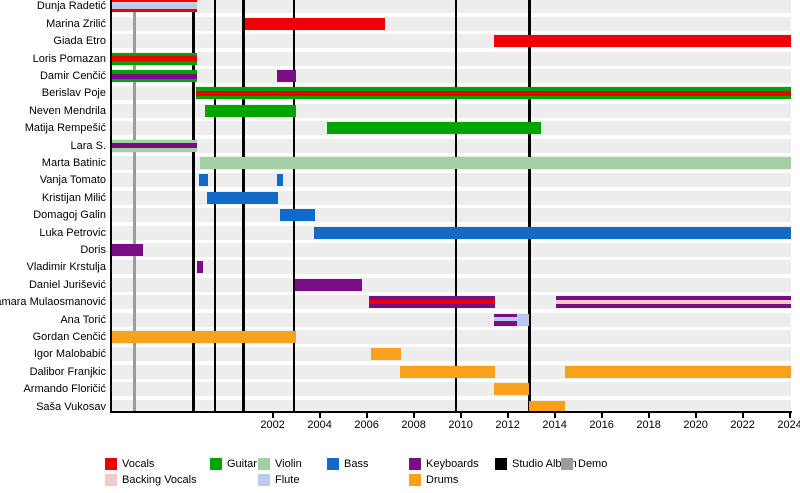 The image size is (800, 493). What do you see at coordinates (264, 464) in the screenshot?
I see `legend-swatch-violin` at bounding box center [264, 464].